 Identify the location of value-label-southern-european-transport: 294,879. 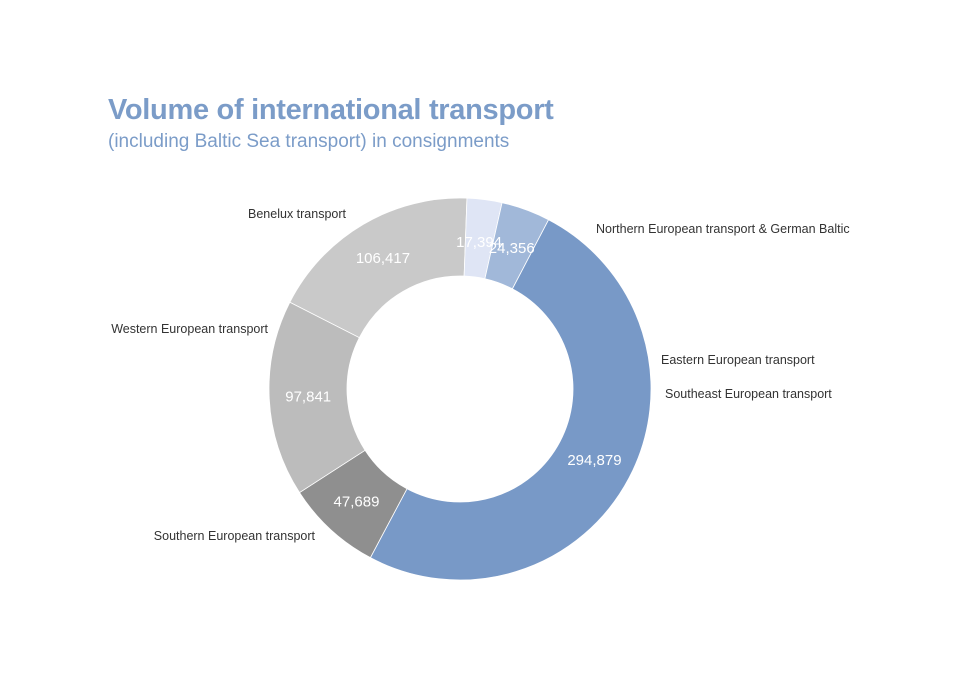
(594, 460).